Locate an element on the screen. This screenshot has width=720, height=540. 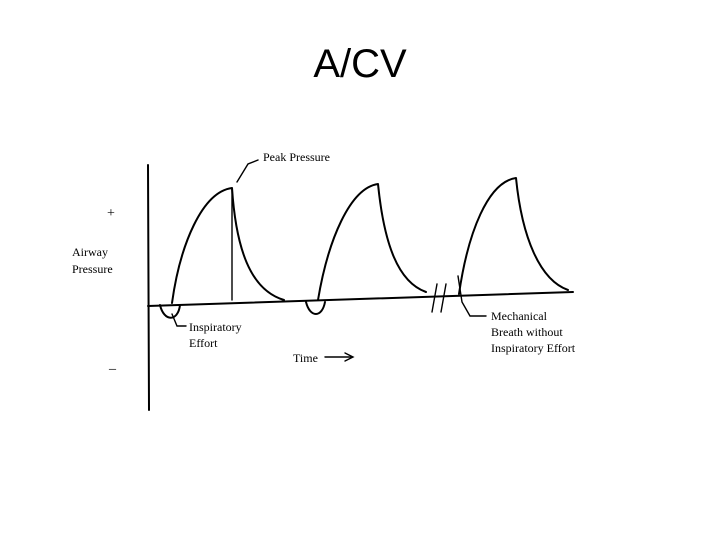
x-axis-label: Time is located at coordinates (305, 358).